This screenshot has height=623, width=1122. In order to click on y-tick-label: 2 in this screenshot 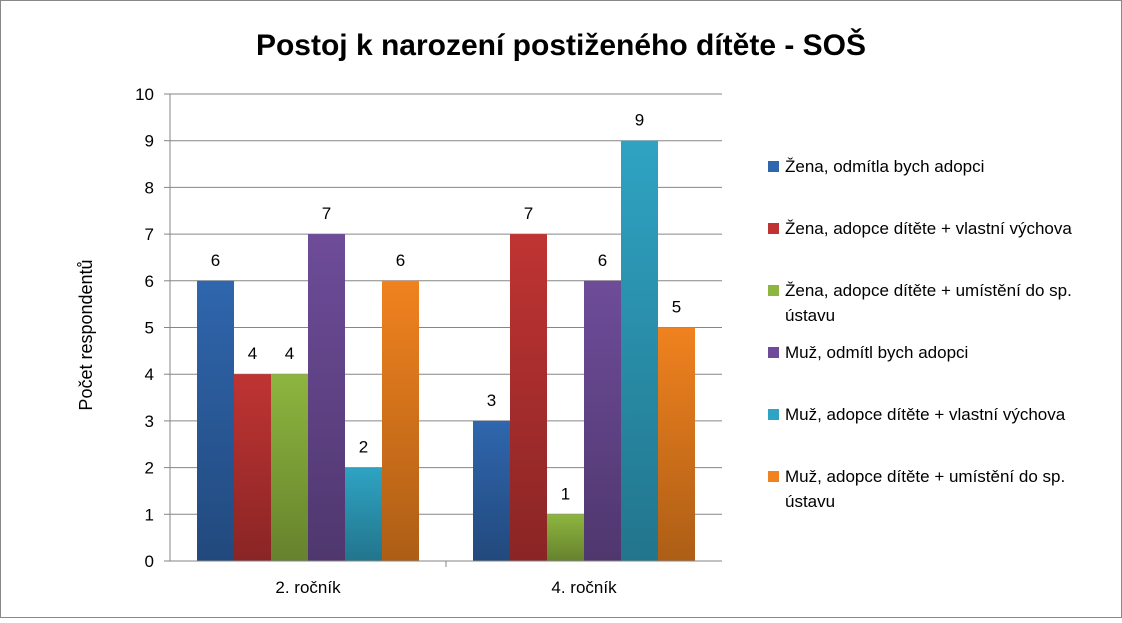, I will do `click(149, 468)`.